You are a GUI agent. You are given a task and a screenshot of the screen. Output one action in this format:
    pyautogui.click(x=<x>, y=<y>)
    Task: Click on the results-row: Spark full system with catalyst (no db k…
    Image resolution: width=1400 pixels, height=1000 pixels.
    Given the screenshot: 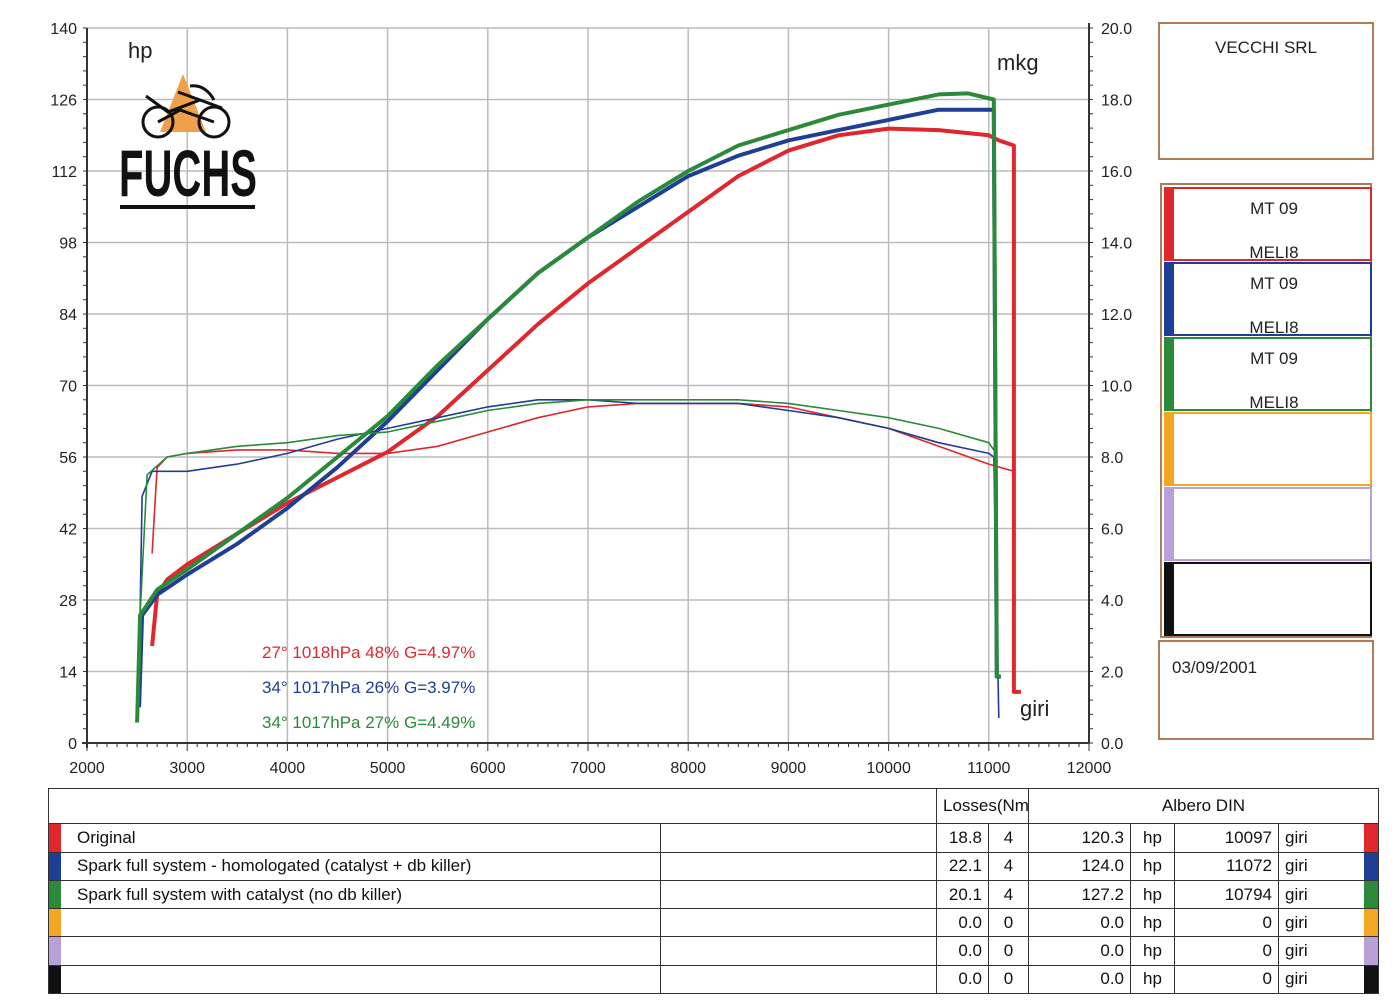 What is the action you would take?
    pyautogui.click(x=714, y=894)
    